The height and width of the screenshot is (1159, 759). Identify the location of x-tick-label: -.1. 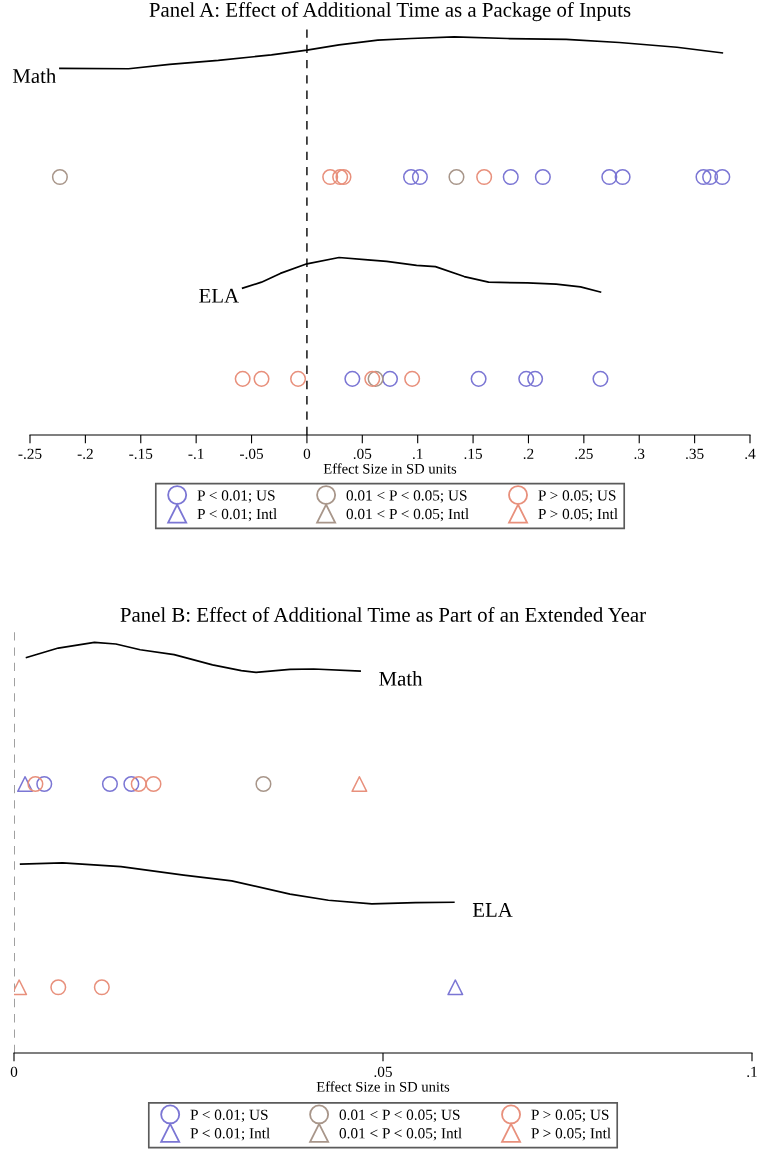
(196, 454).